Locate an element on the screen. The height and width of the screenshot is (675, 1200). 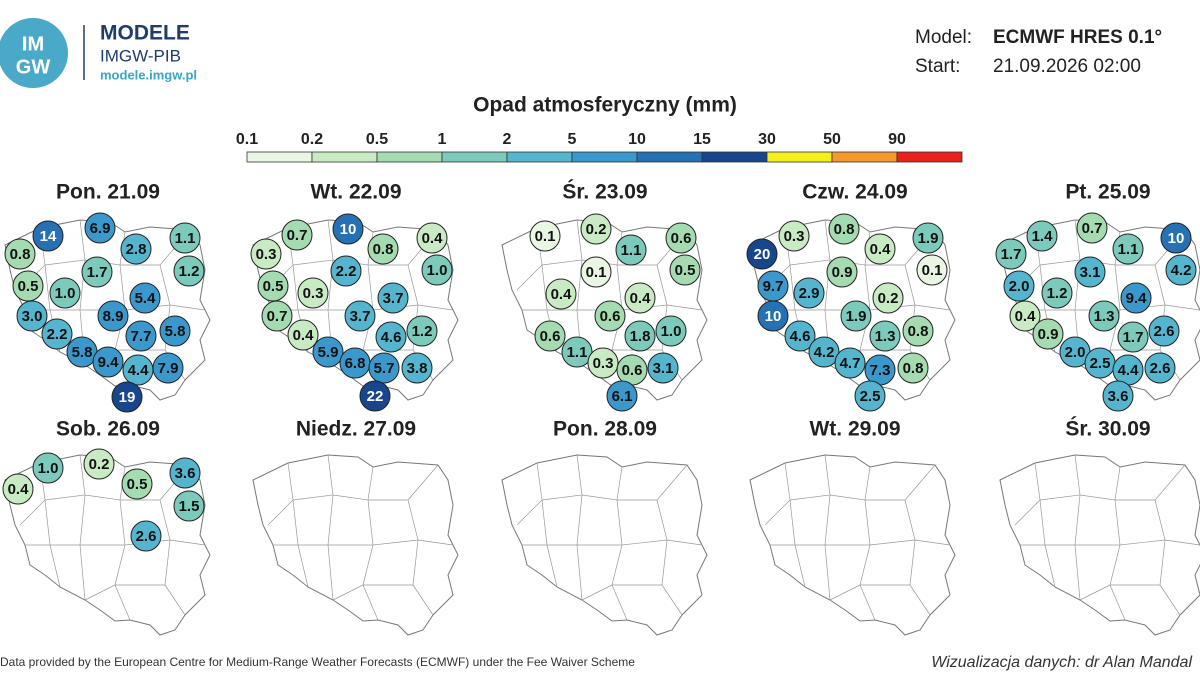
precip-label: 5.9 is located at coordinates (328, 352).